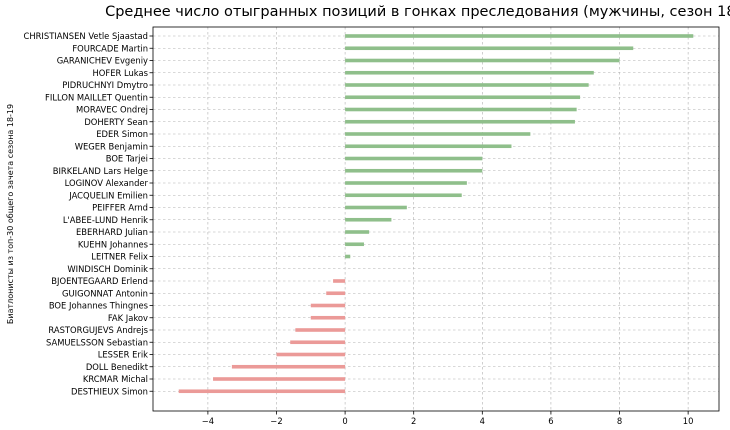 This screenshot has height=430, width=730. What do you see at coordinates (97, 342) in the screenshot?
I see `category-label-25: SAMUELSSON Sebastian` at bounding box center [97, 342].